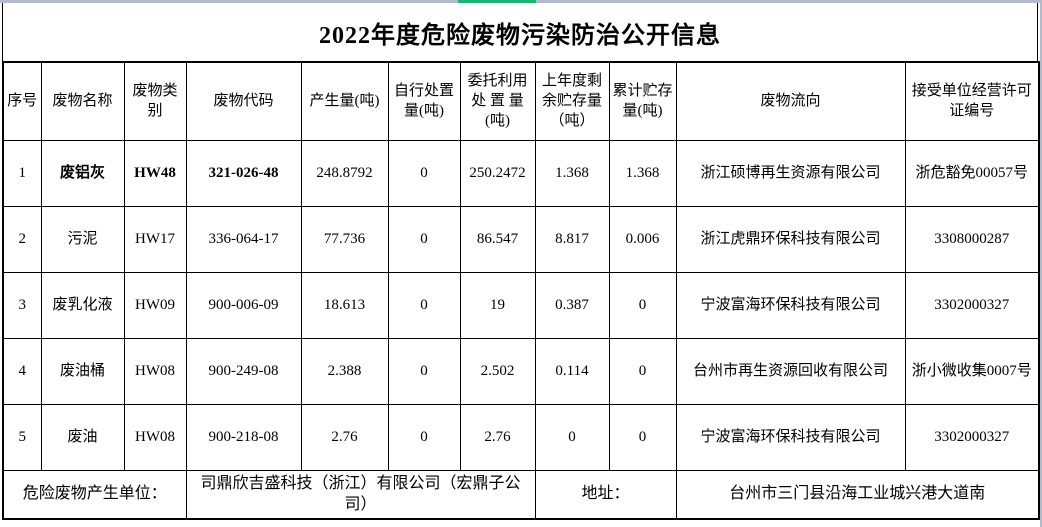 The image size is (1042, 527). I want to click on table-cell: 台州市再生资源回收有限公司, so click(790, 371).